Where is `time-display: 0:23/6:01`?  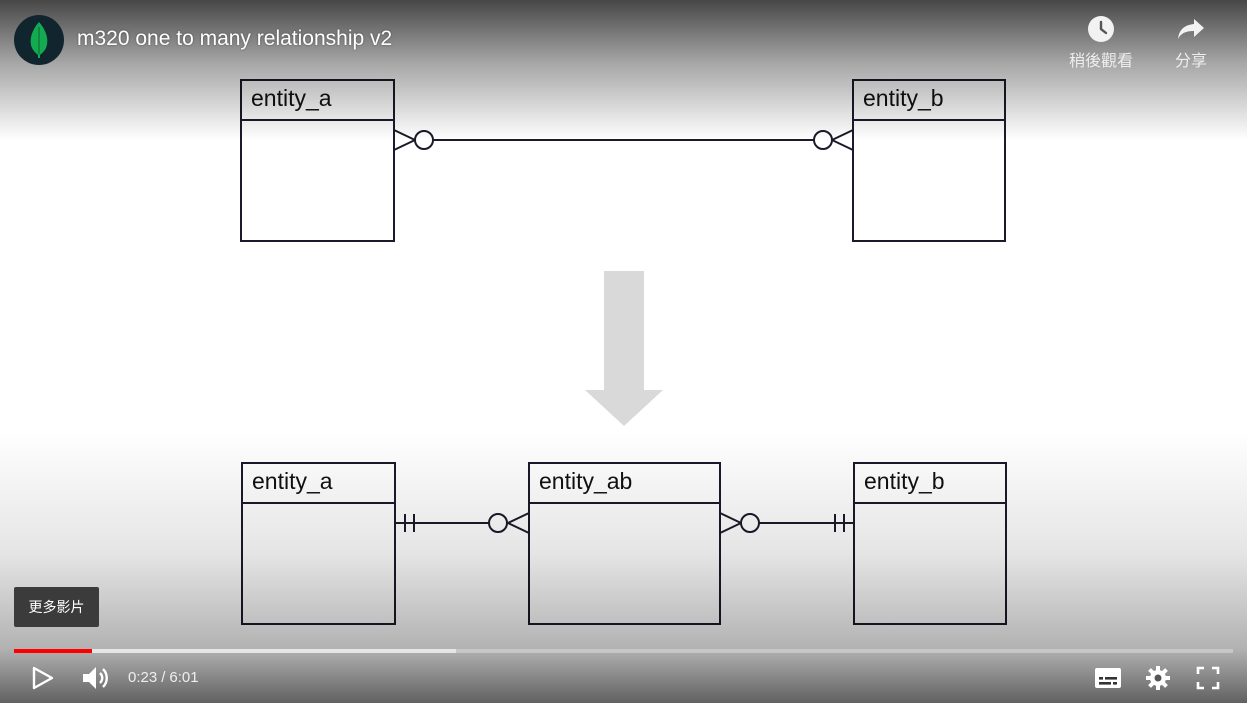 time-display: 0:23/6:01 is located at coordinates (163, 677).